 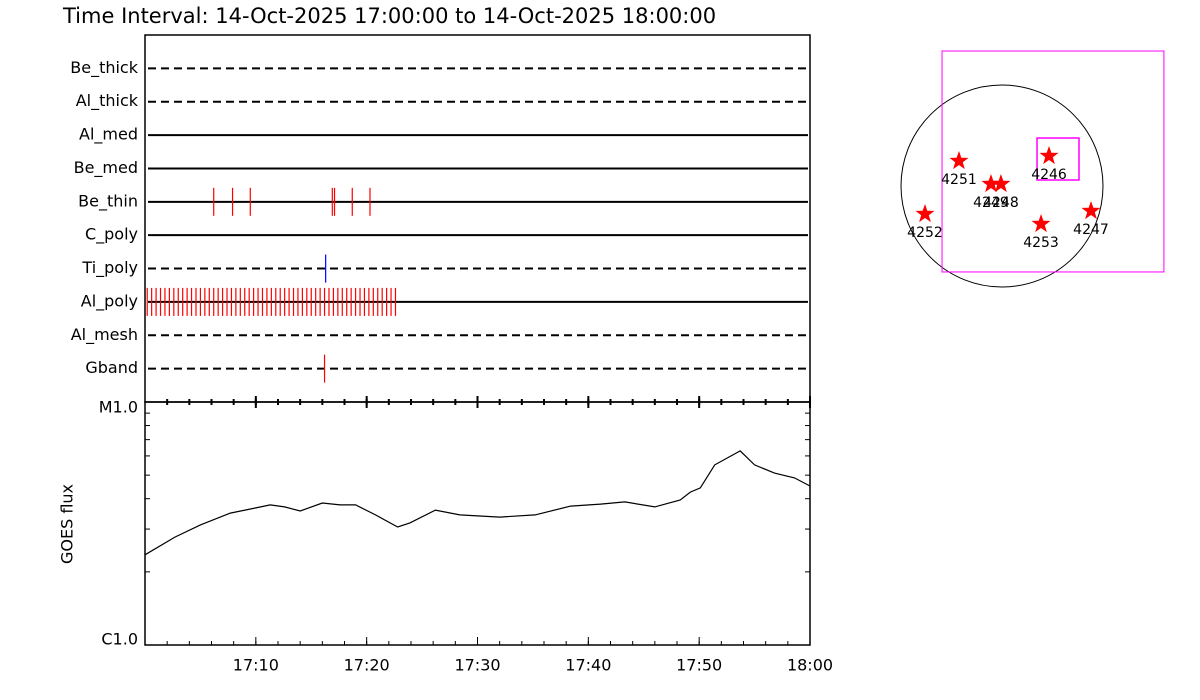 What do you see at coordinates (107, 101) in the screenshot?
I see `row-label: Al_thick` at bounding box center [107, 101].